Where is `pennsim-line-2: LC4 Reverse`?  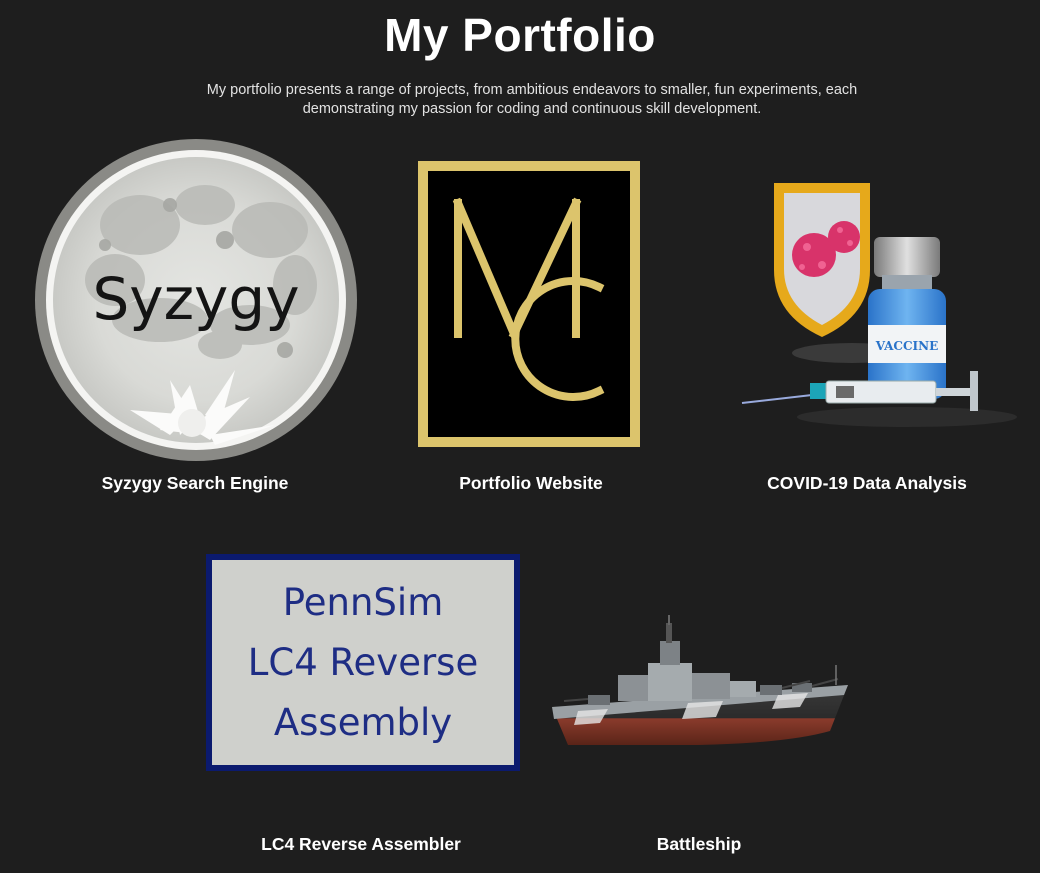 pennsim-line-2: LC4 Reverse is located at coordinates (363, 662).